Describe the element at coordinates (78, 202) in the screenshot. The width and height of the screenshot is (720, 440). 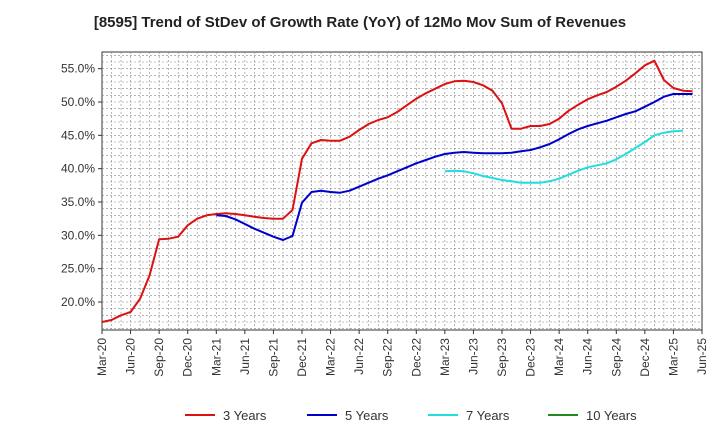
I see `y-tick-label: 35.0%` at that location.